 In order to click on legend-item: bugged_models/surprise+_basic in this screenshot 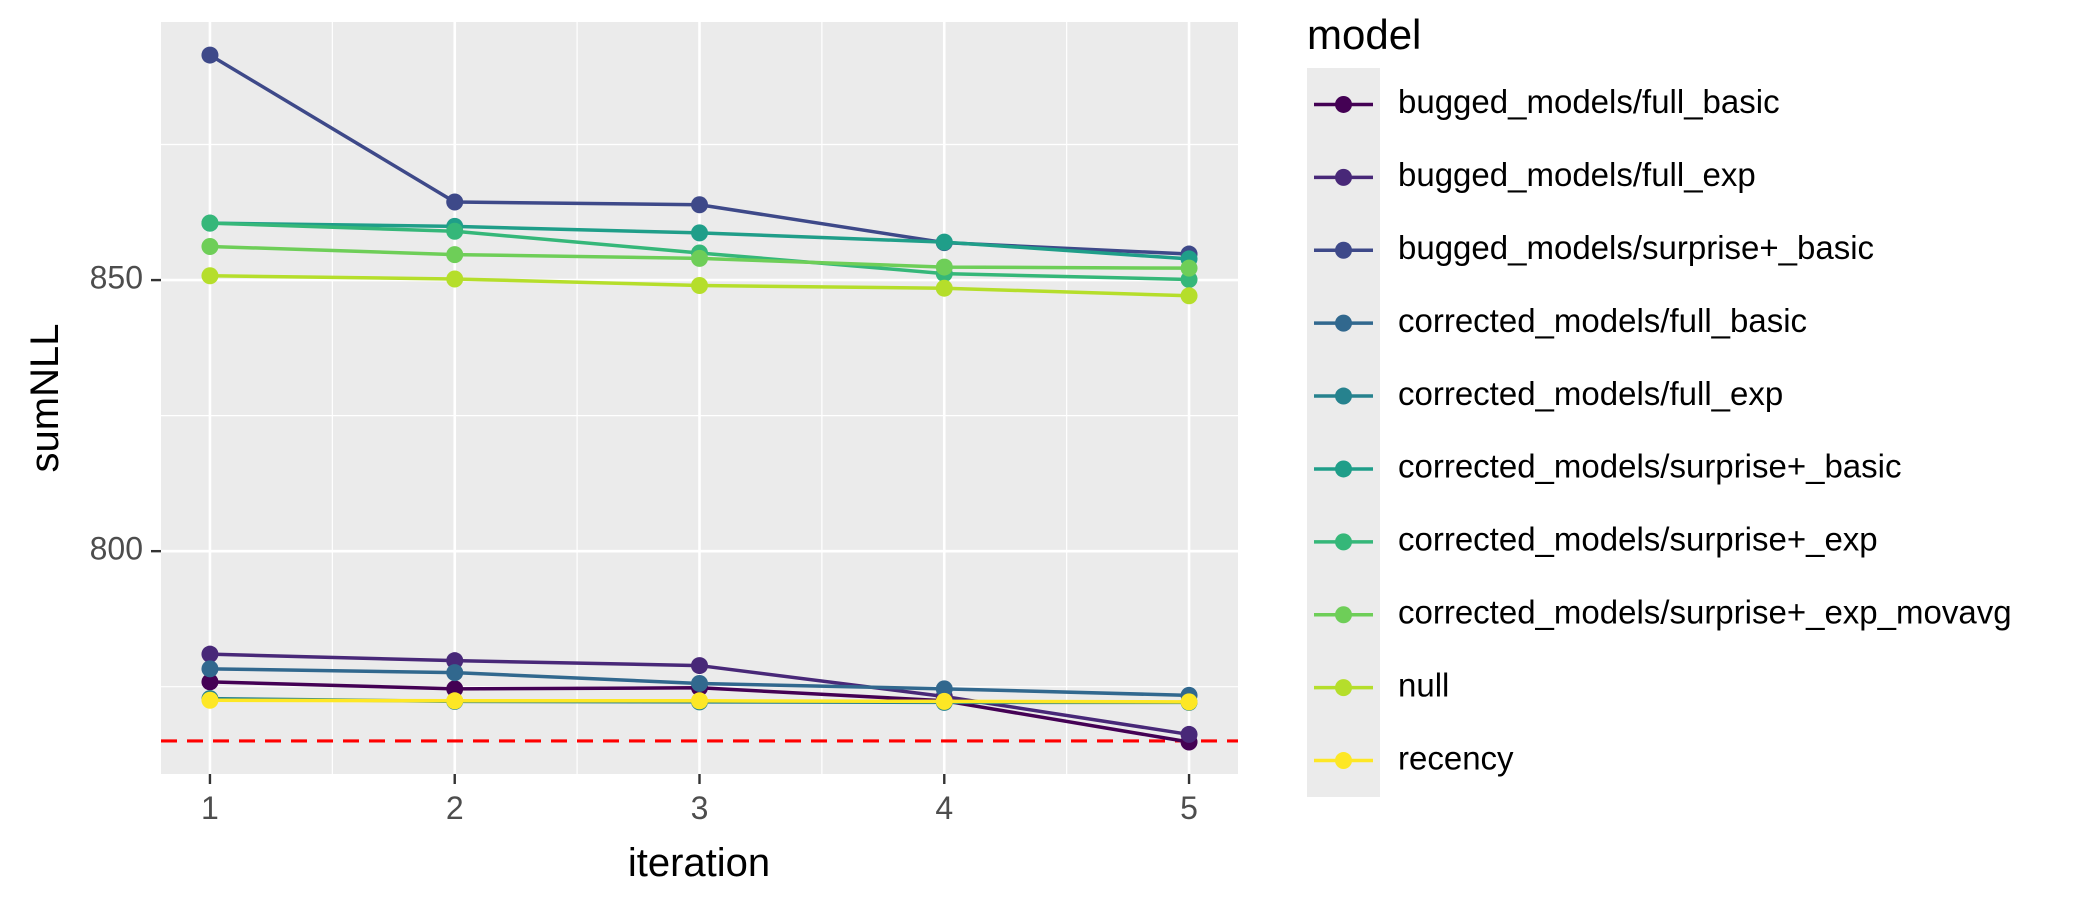, I will do `click(1594, 247)`.